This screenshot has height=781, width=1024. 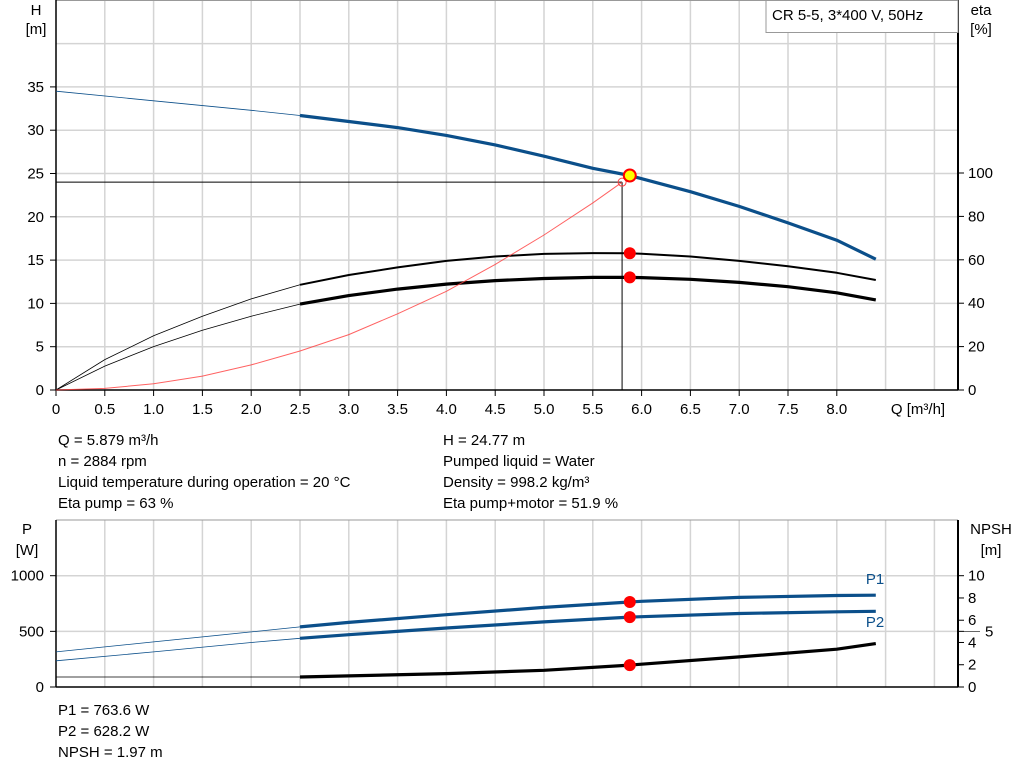 What do you see at coordinates (629, 253) in the screenshot?
I see `eta-pump-marker` at bounding box center [629, 253].